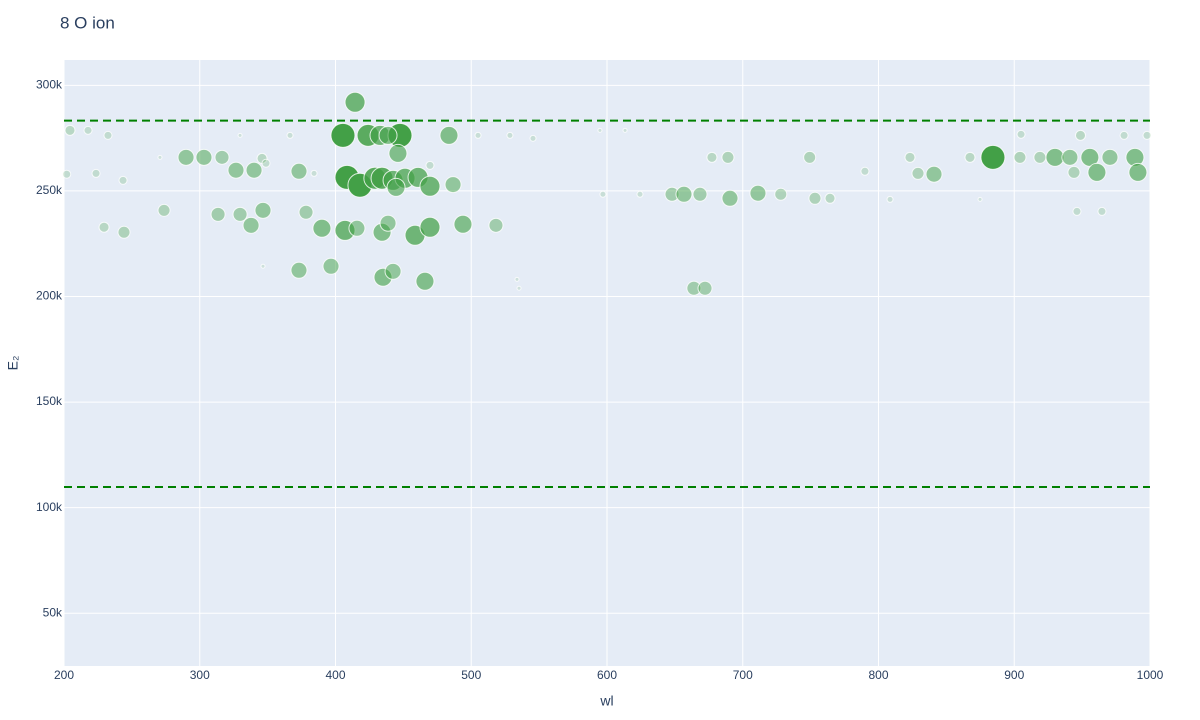 This screenshot has width=1200, height=720. What do you see at coordinates (606, 701) in the screenshot?
I see `x-axis-title: wl` at bounding box center [606, 701].